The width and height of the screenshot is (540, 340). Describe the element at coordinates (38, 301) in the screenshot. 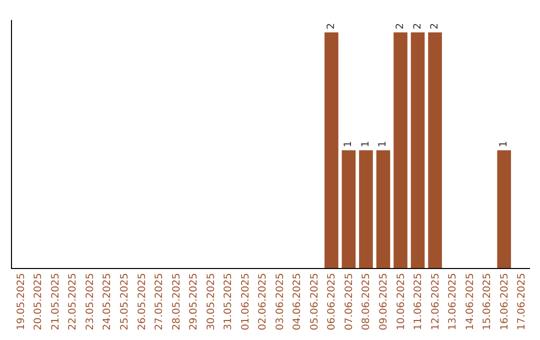

I see `x-tick-label: 20.05.2025` at that location.